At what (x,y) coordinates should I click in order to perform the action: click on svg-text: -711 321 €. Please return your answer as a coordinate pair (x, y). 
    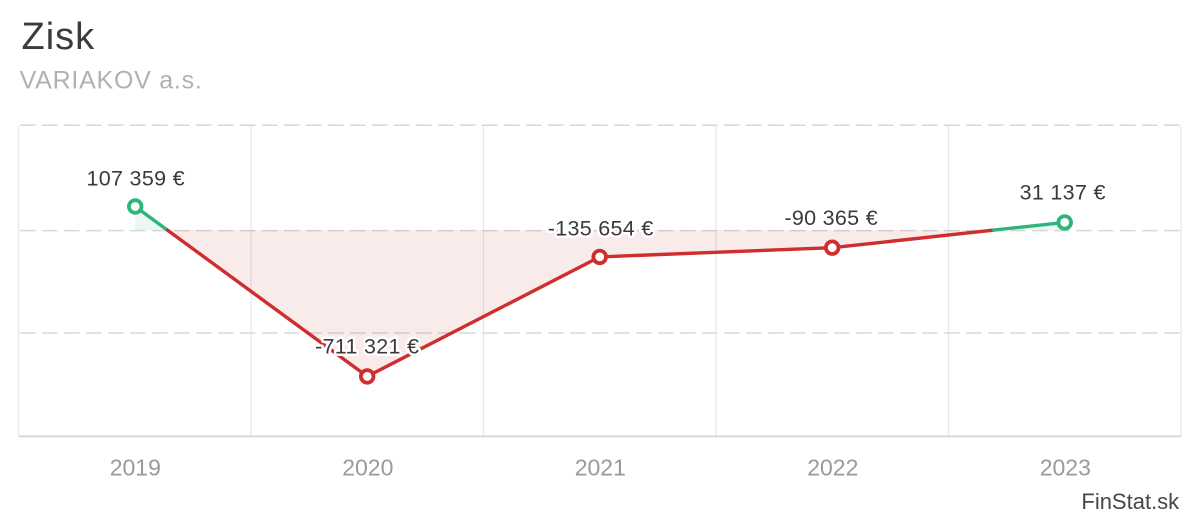
    Looking at the image, I should click on (367, 346).